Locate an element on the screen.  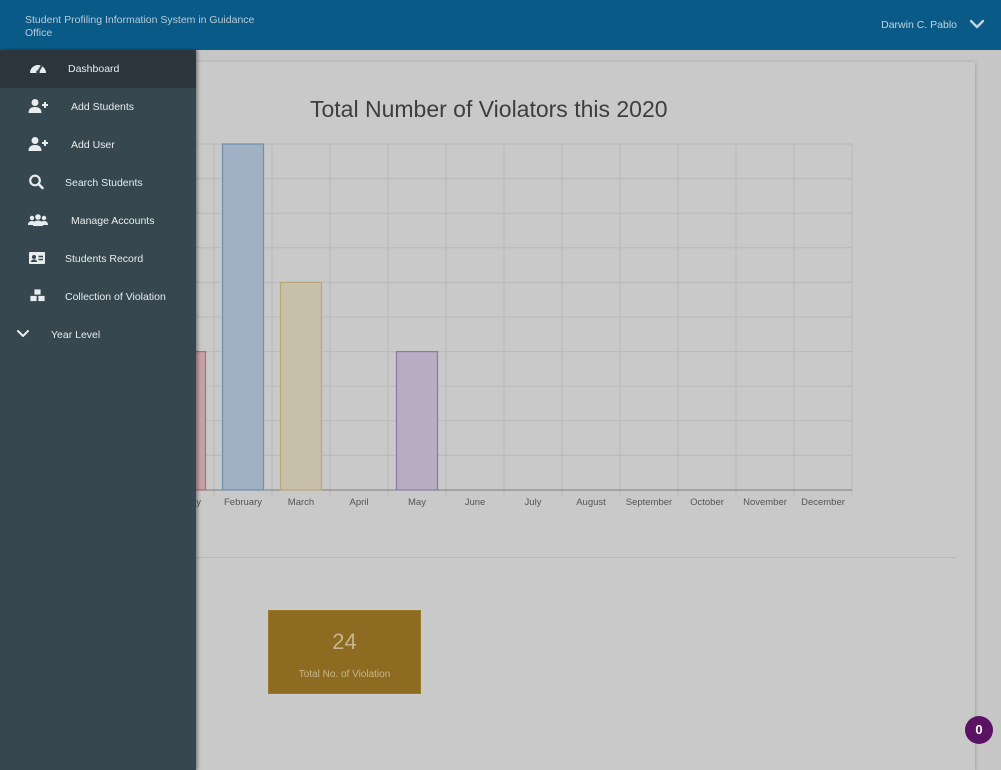
sidebar-item-label: Add User is located at coordinates (93, 145).